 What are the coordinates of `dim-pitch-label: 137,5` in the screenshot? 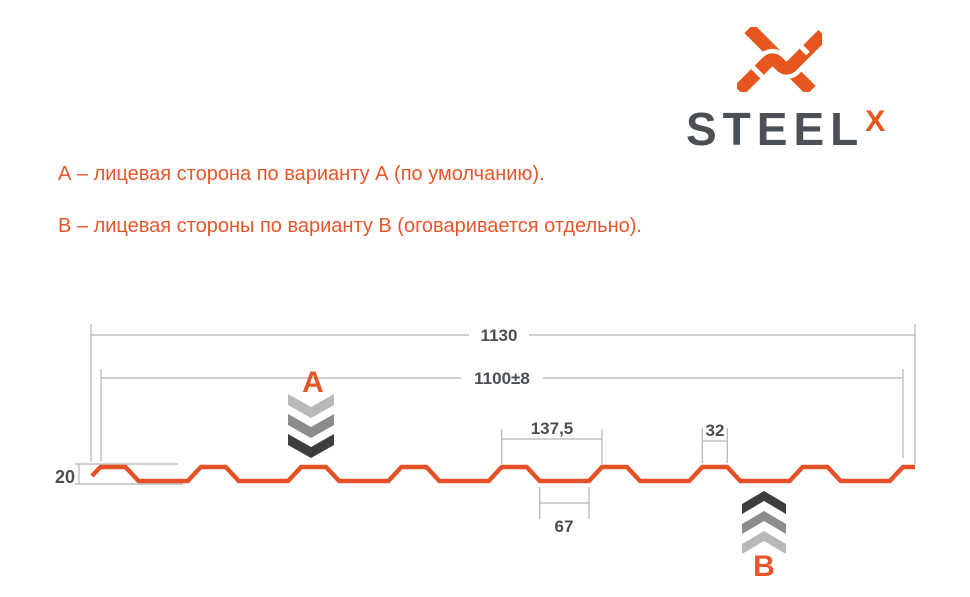 It's located at (552, 428).